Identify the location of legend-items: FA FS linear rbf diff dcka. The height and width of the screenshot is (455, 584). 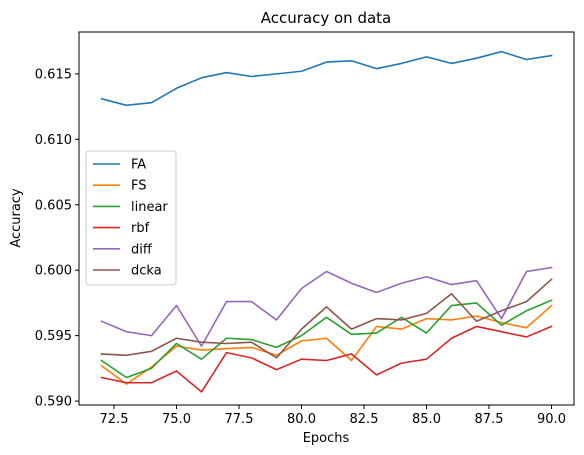
(130, 218).